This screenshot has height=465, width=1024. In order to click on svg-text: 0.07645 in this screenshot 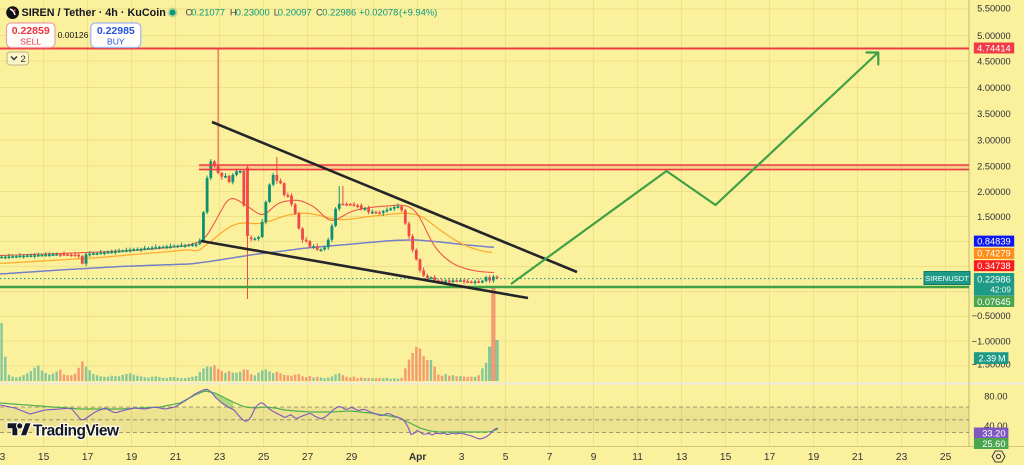, I will do `click(994, 302)`.